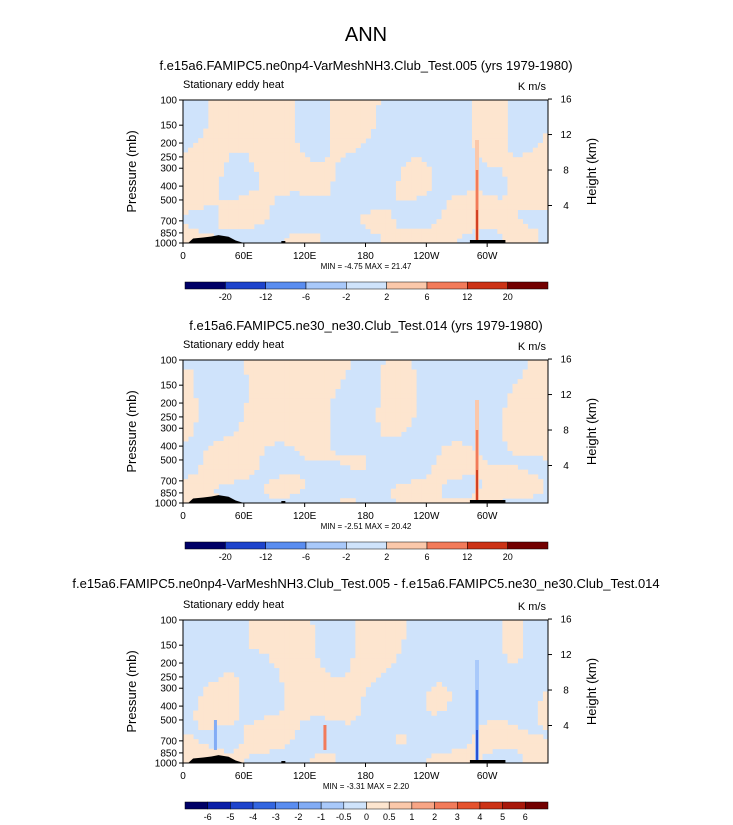 The width and height of the screenshot is (733, 825). What do you see at coordinates (386, 557) in the screenshot?
I see `colorbar-label: 2` at bounding box center [386, 557].